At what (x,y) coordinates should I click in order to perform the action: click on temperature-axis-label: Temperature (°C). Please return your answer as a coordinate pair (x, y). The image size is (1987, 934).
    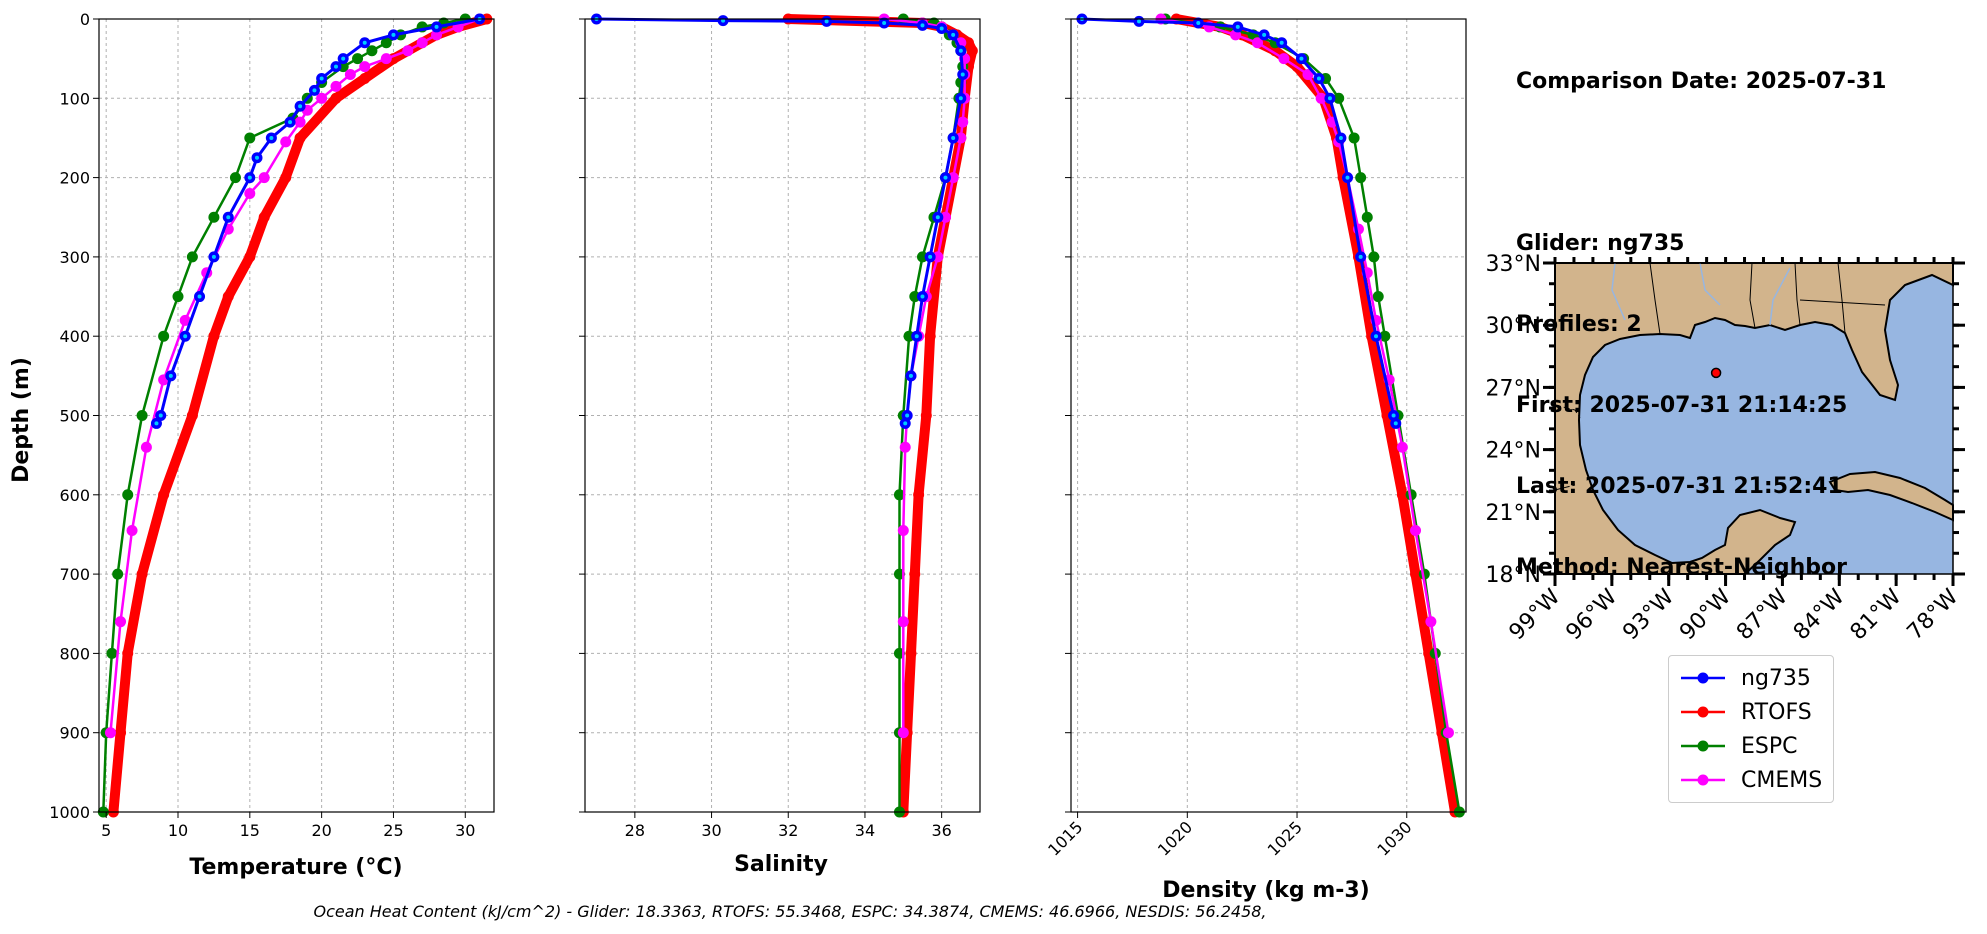
    Looking at the image, I should click on (295, 867).